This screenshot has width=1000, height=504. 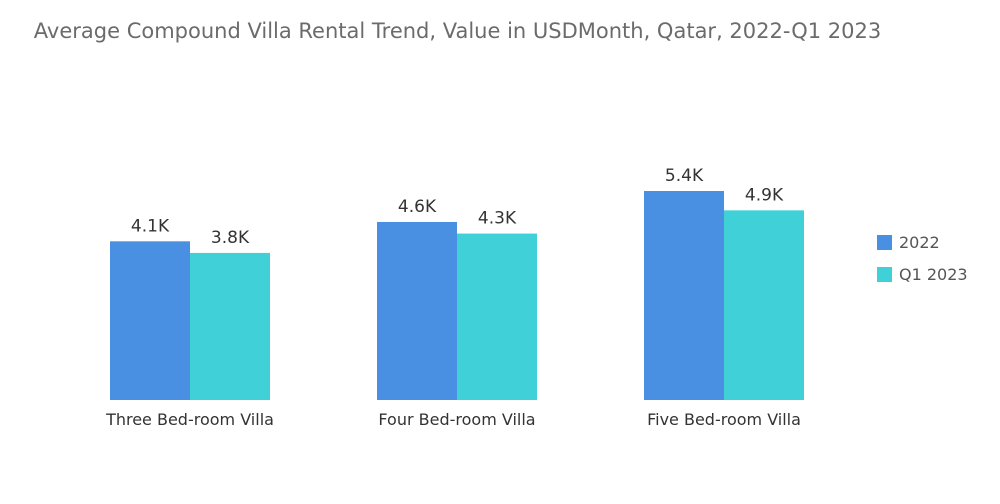 What do you see at coordinates (933, 274) in the screenshot?
I see `legend-label-q1-2023: Q1 2023` at bounding box center [933, 274].